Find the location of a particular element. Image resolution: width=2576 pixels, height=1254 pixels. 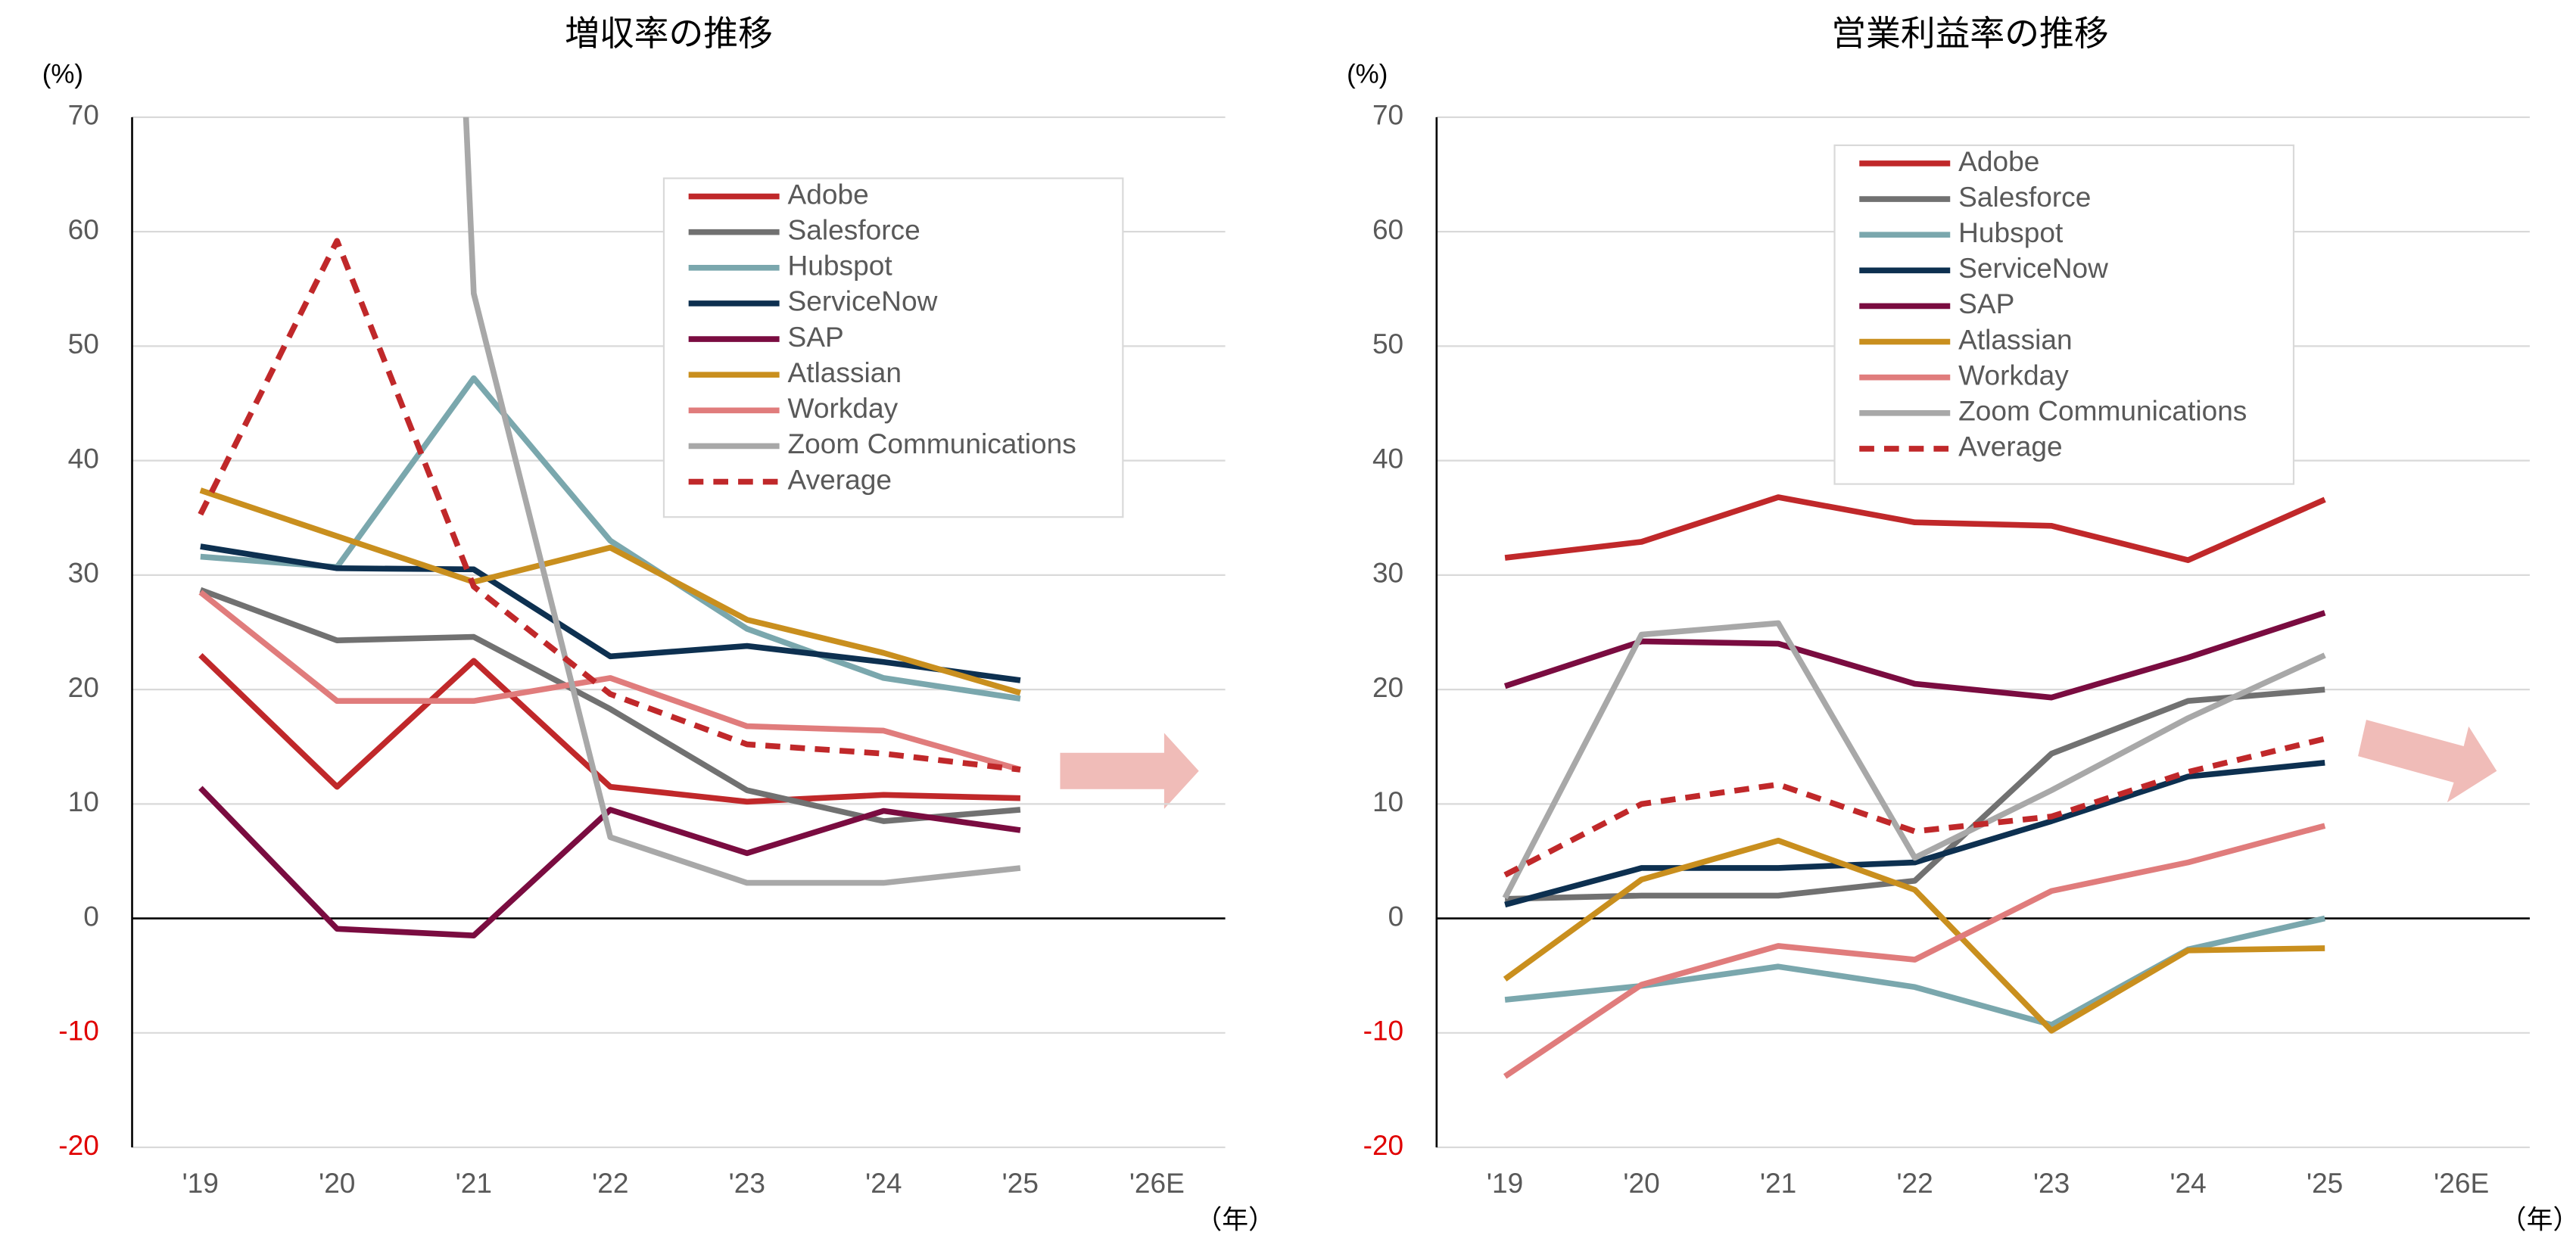

plot-area is located at coordinates (1914, 787).